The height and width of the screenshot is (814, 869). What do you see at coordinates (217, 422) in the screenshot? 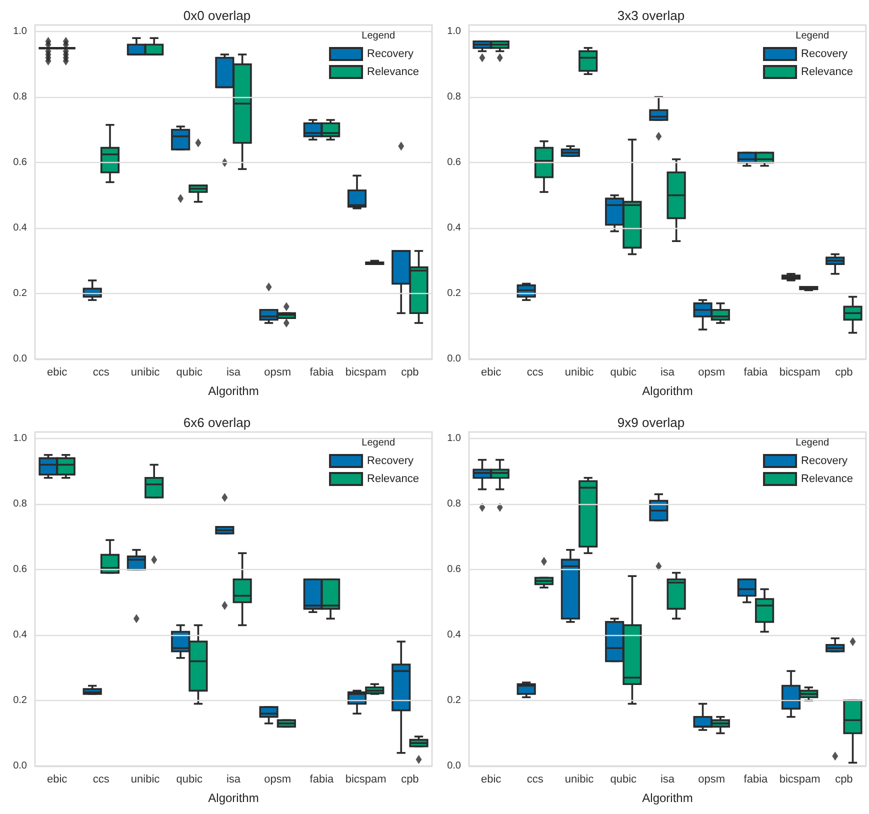
I see `chart-title: 6x6 overlap` at bounding box center [217, 422].